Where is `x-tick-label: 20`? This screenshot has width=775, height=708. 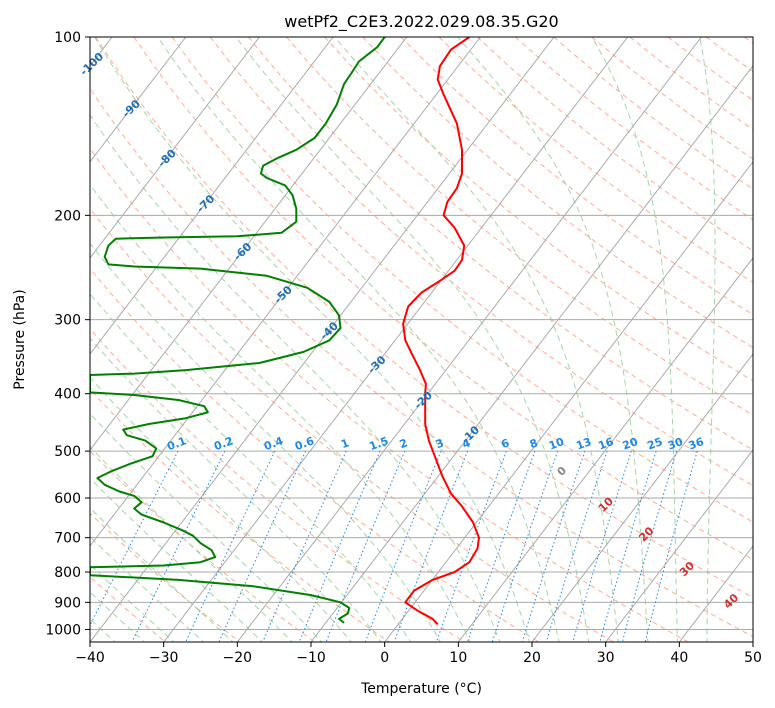 x-tick-label: 20 is located at coordinates (532, 658).